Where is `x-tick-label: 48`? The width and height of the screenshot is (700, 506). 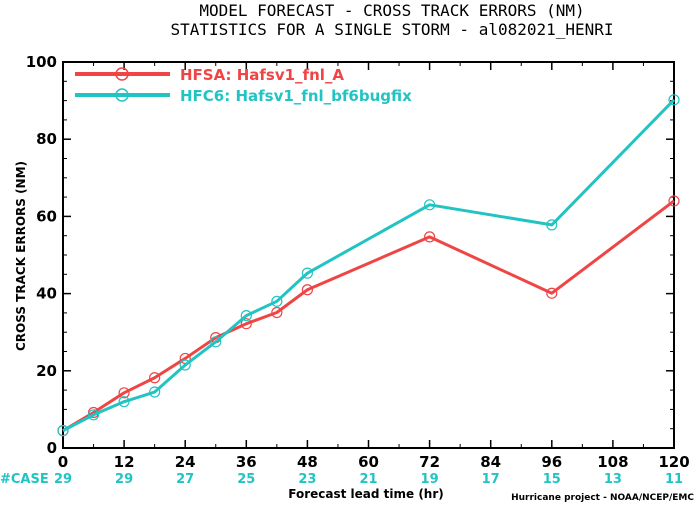
x-tick-label: 48 is located at coordinates (307, 462).